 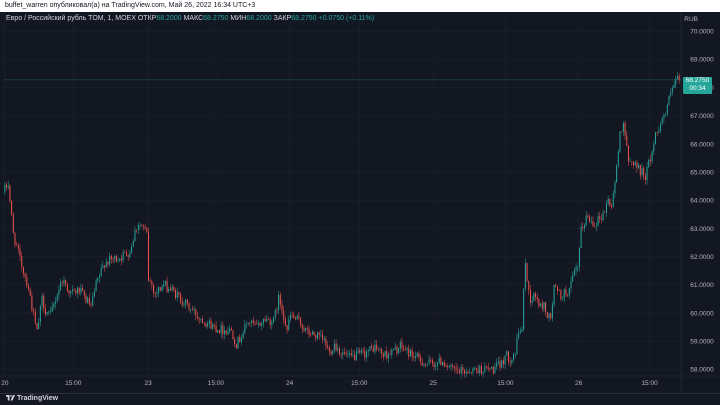 What do you see at coordinates (290, 383) in the screenshot?
I see `x-tick-label: 24` at bounding box center [290, 383].